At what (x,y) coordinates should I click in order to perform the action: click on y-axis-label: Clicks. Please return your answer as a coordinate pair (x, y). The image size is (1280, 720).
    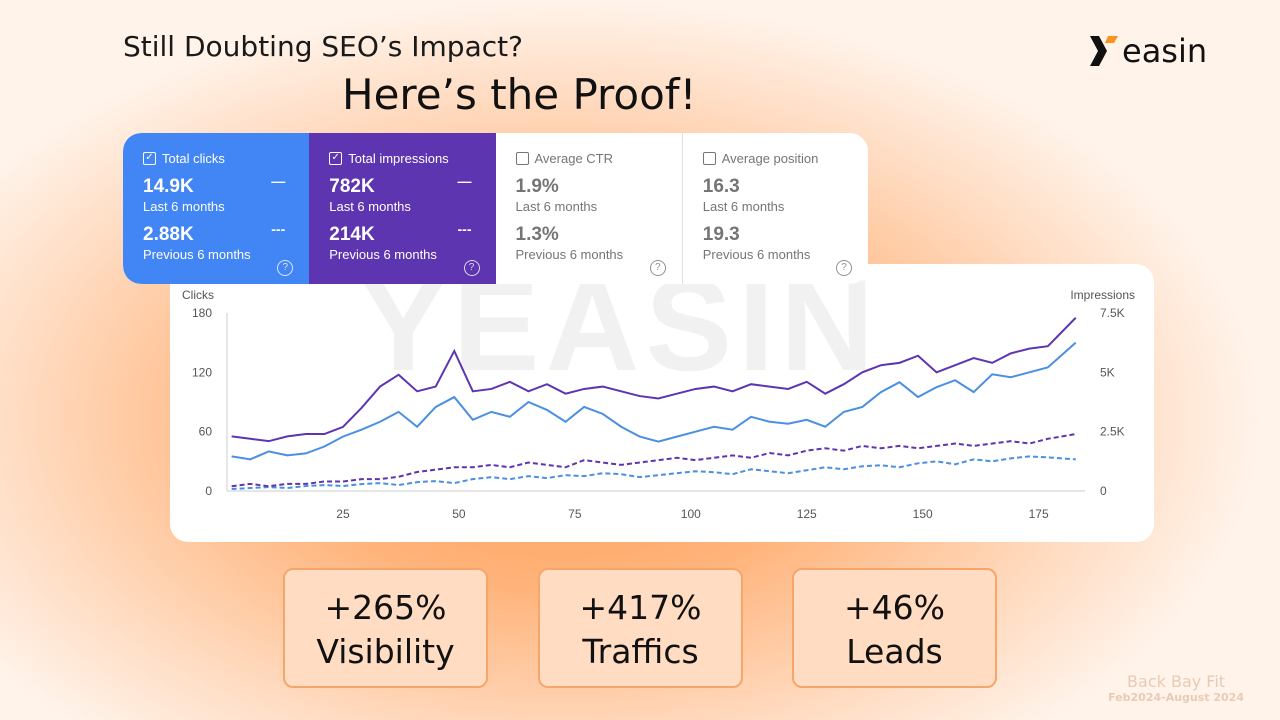
    Looking at the image, I should click on (198, 295).